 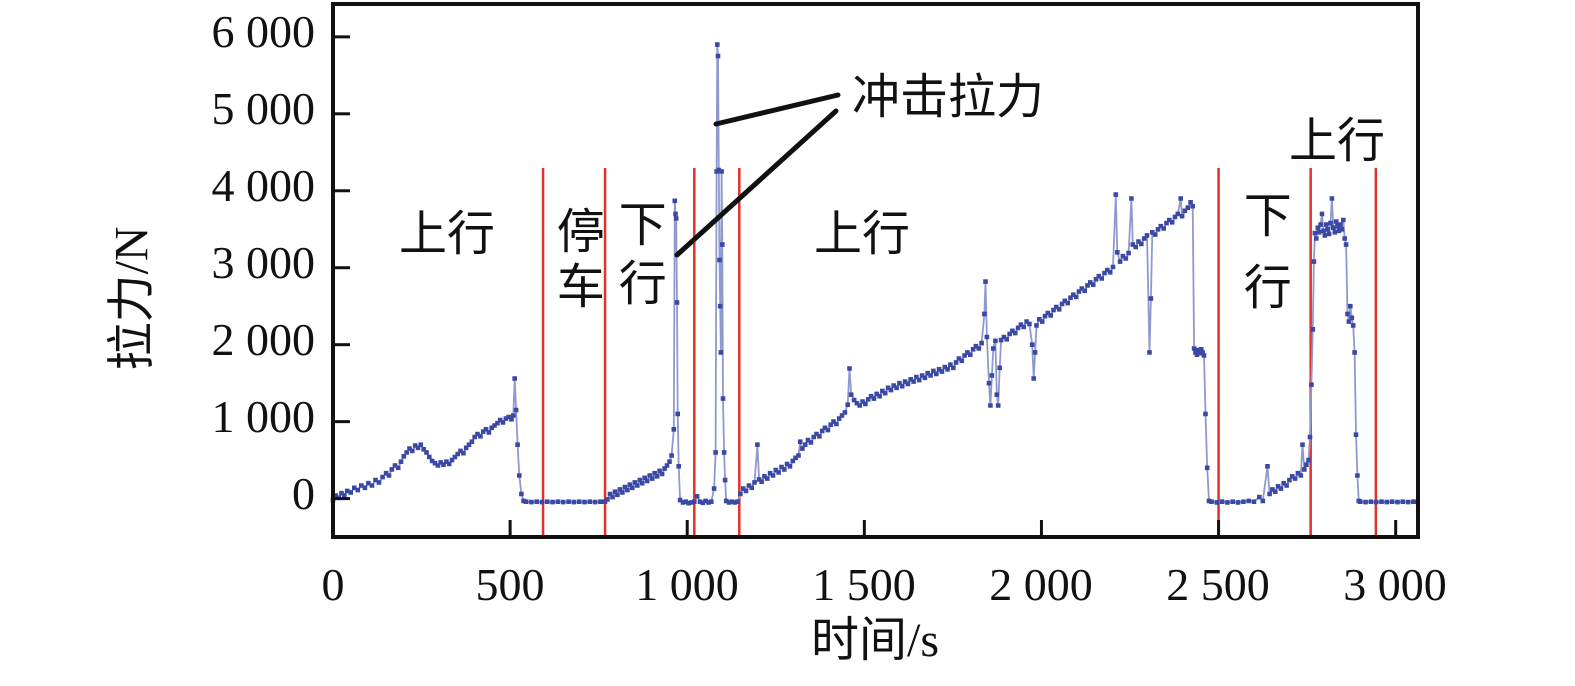 What do you see at coordinates (263, 416) in the screenshot?
I see `y-tick-label: 1 000` at bounding box center [263, 416].